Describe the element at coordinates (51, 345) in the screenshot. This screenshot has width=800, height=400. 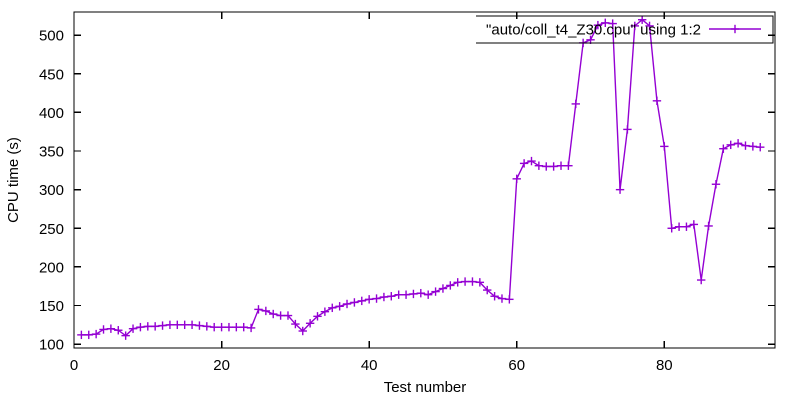
I see `y-tick-label: 100` at that location.